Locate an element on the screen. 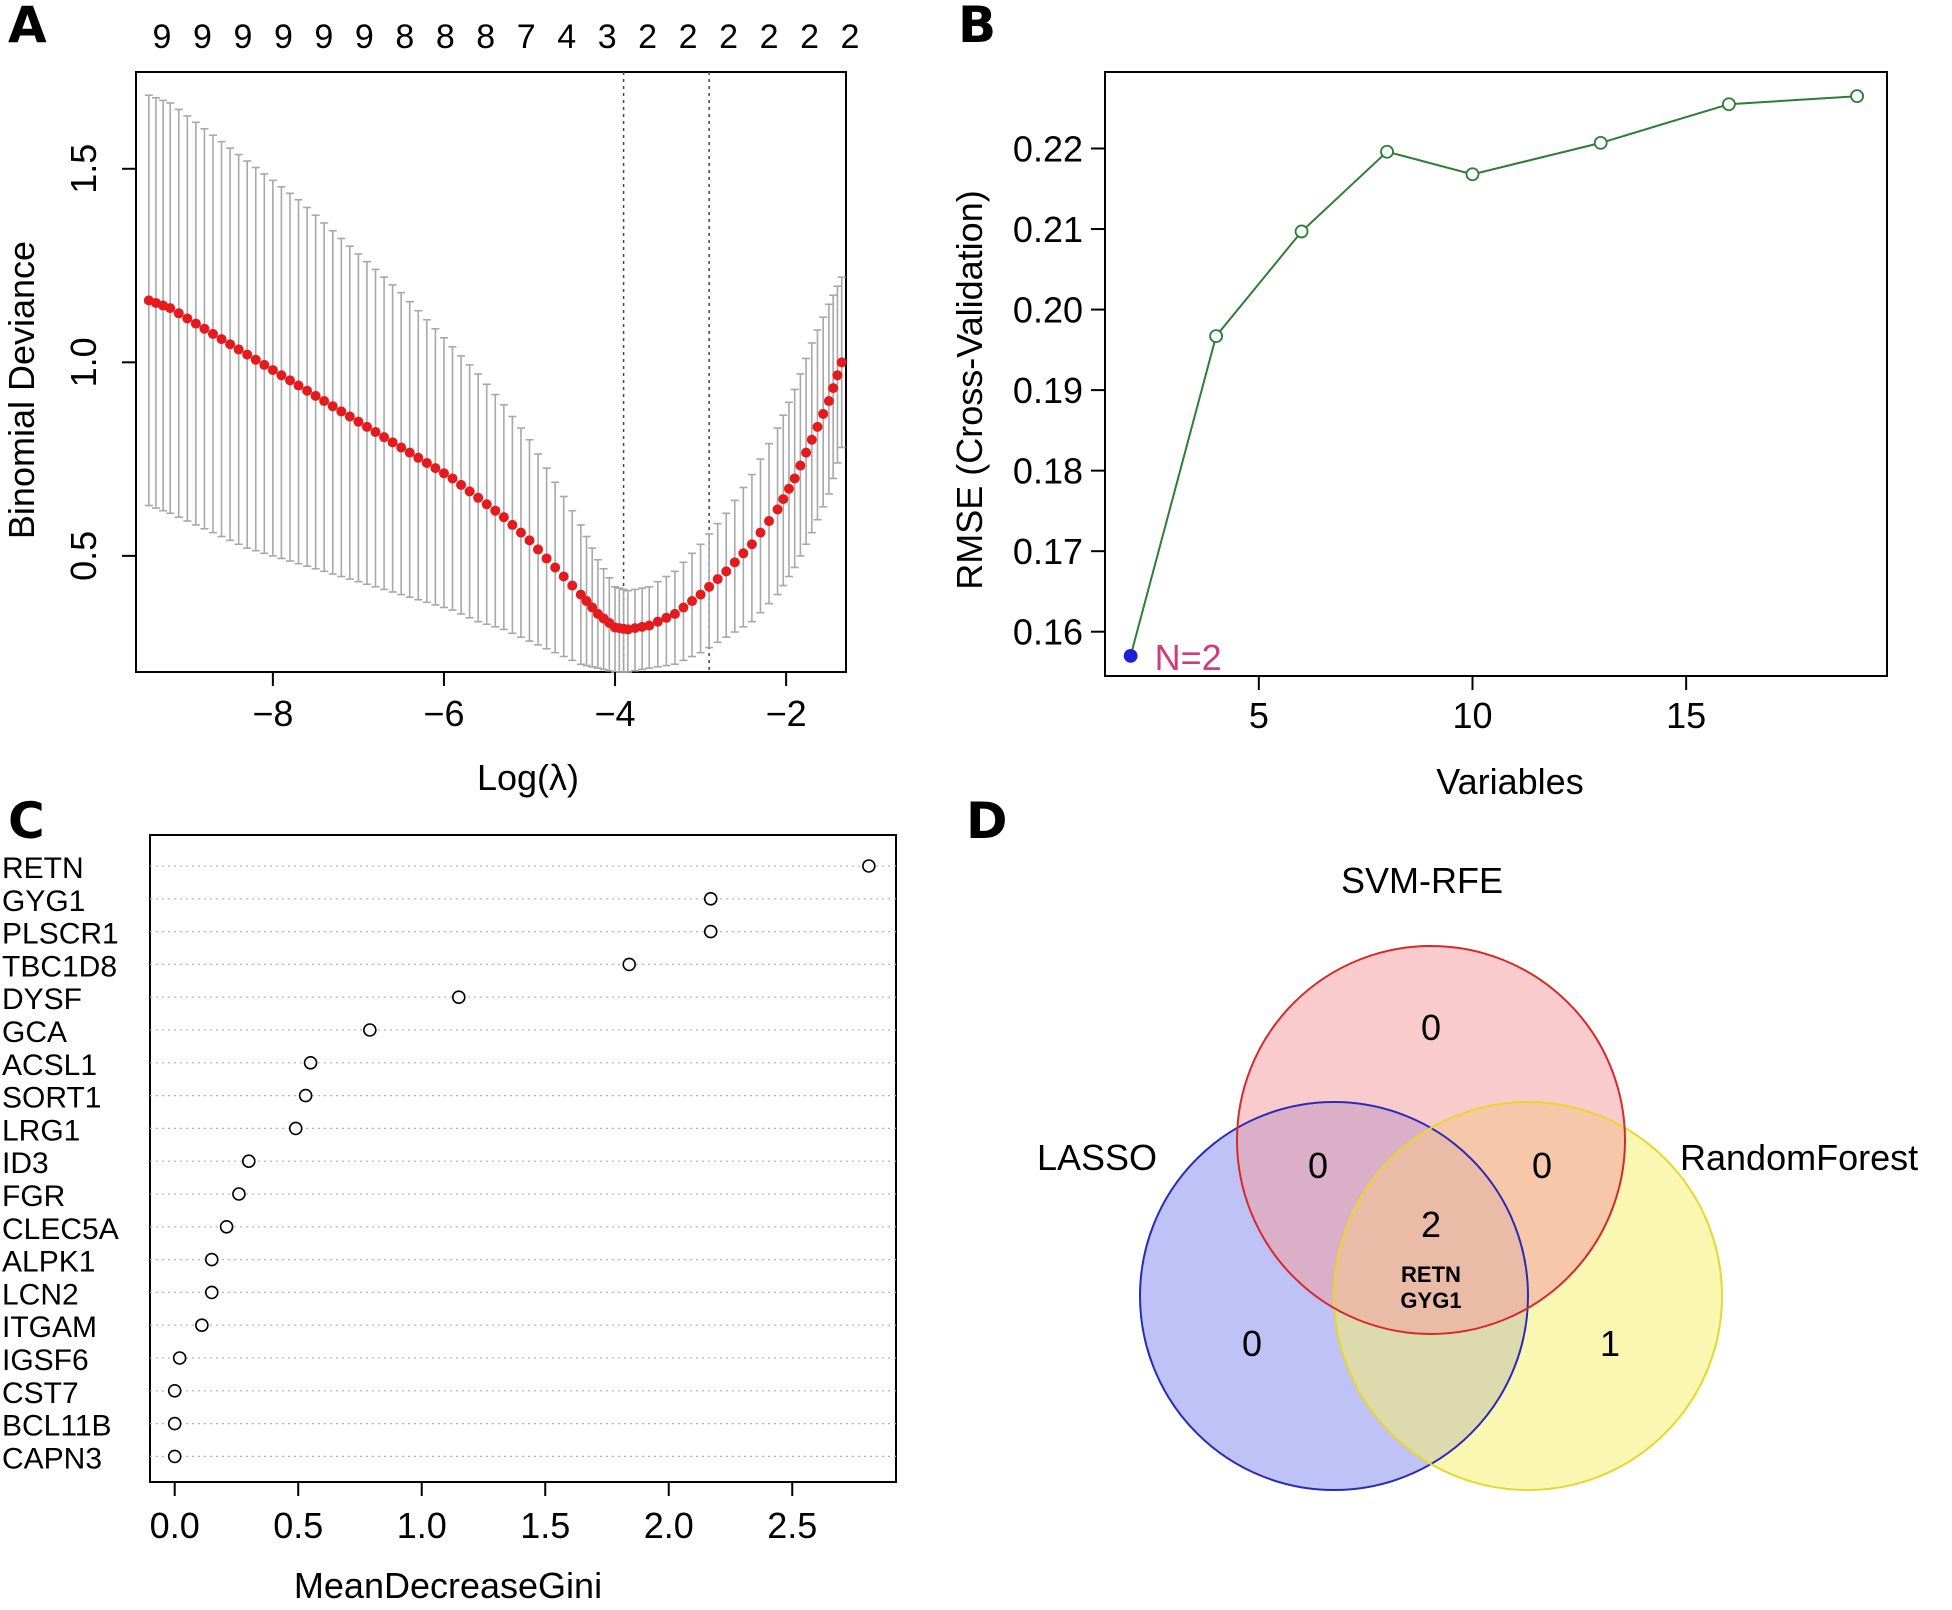  panel-a-y-label: Binomial Deviance is located at coordinates (21, 390).